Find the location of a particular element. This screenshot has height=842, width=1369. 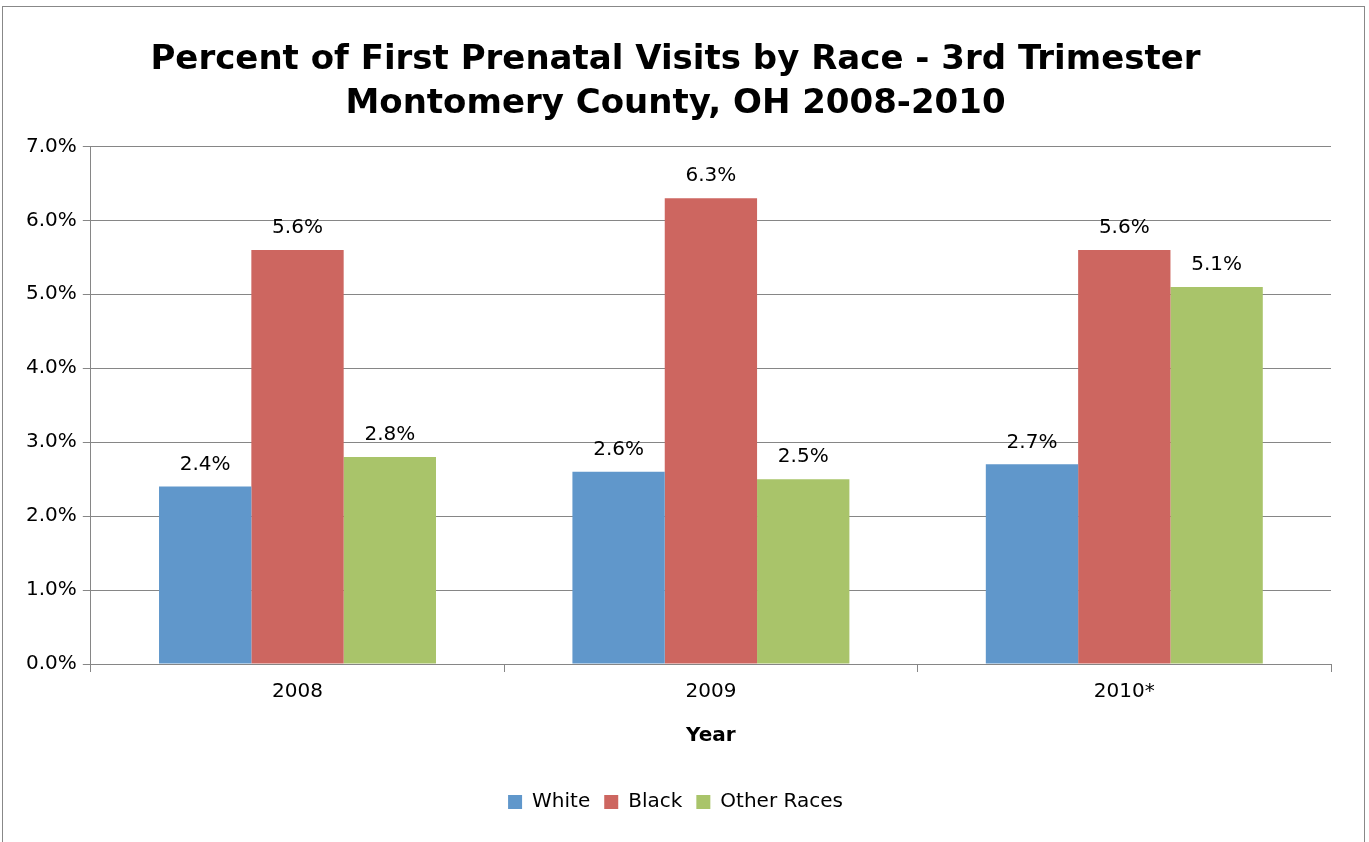

data-label: 2.7% is located at coordinates (1032, 440).